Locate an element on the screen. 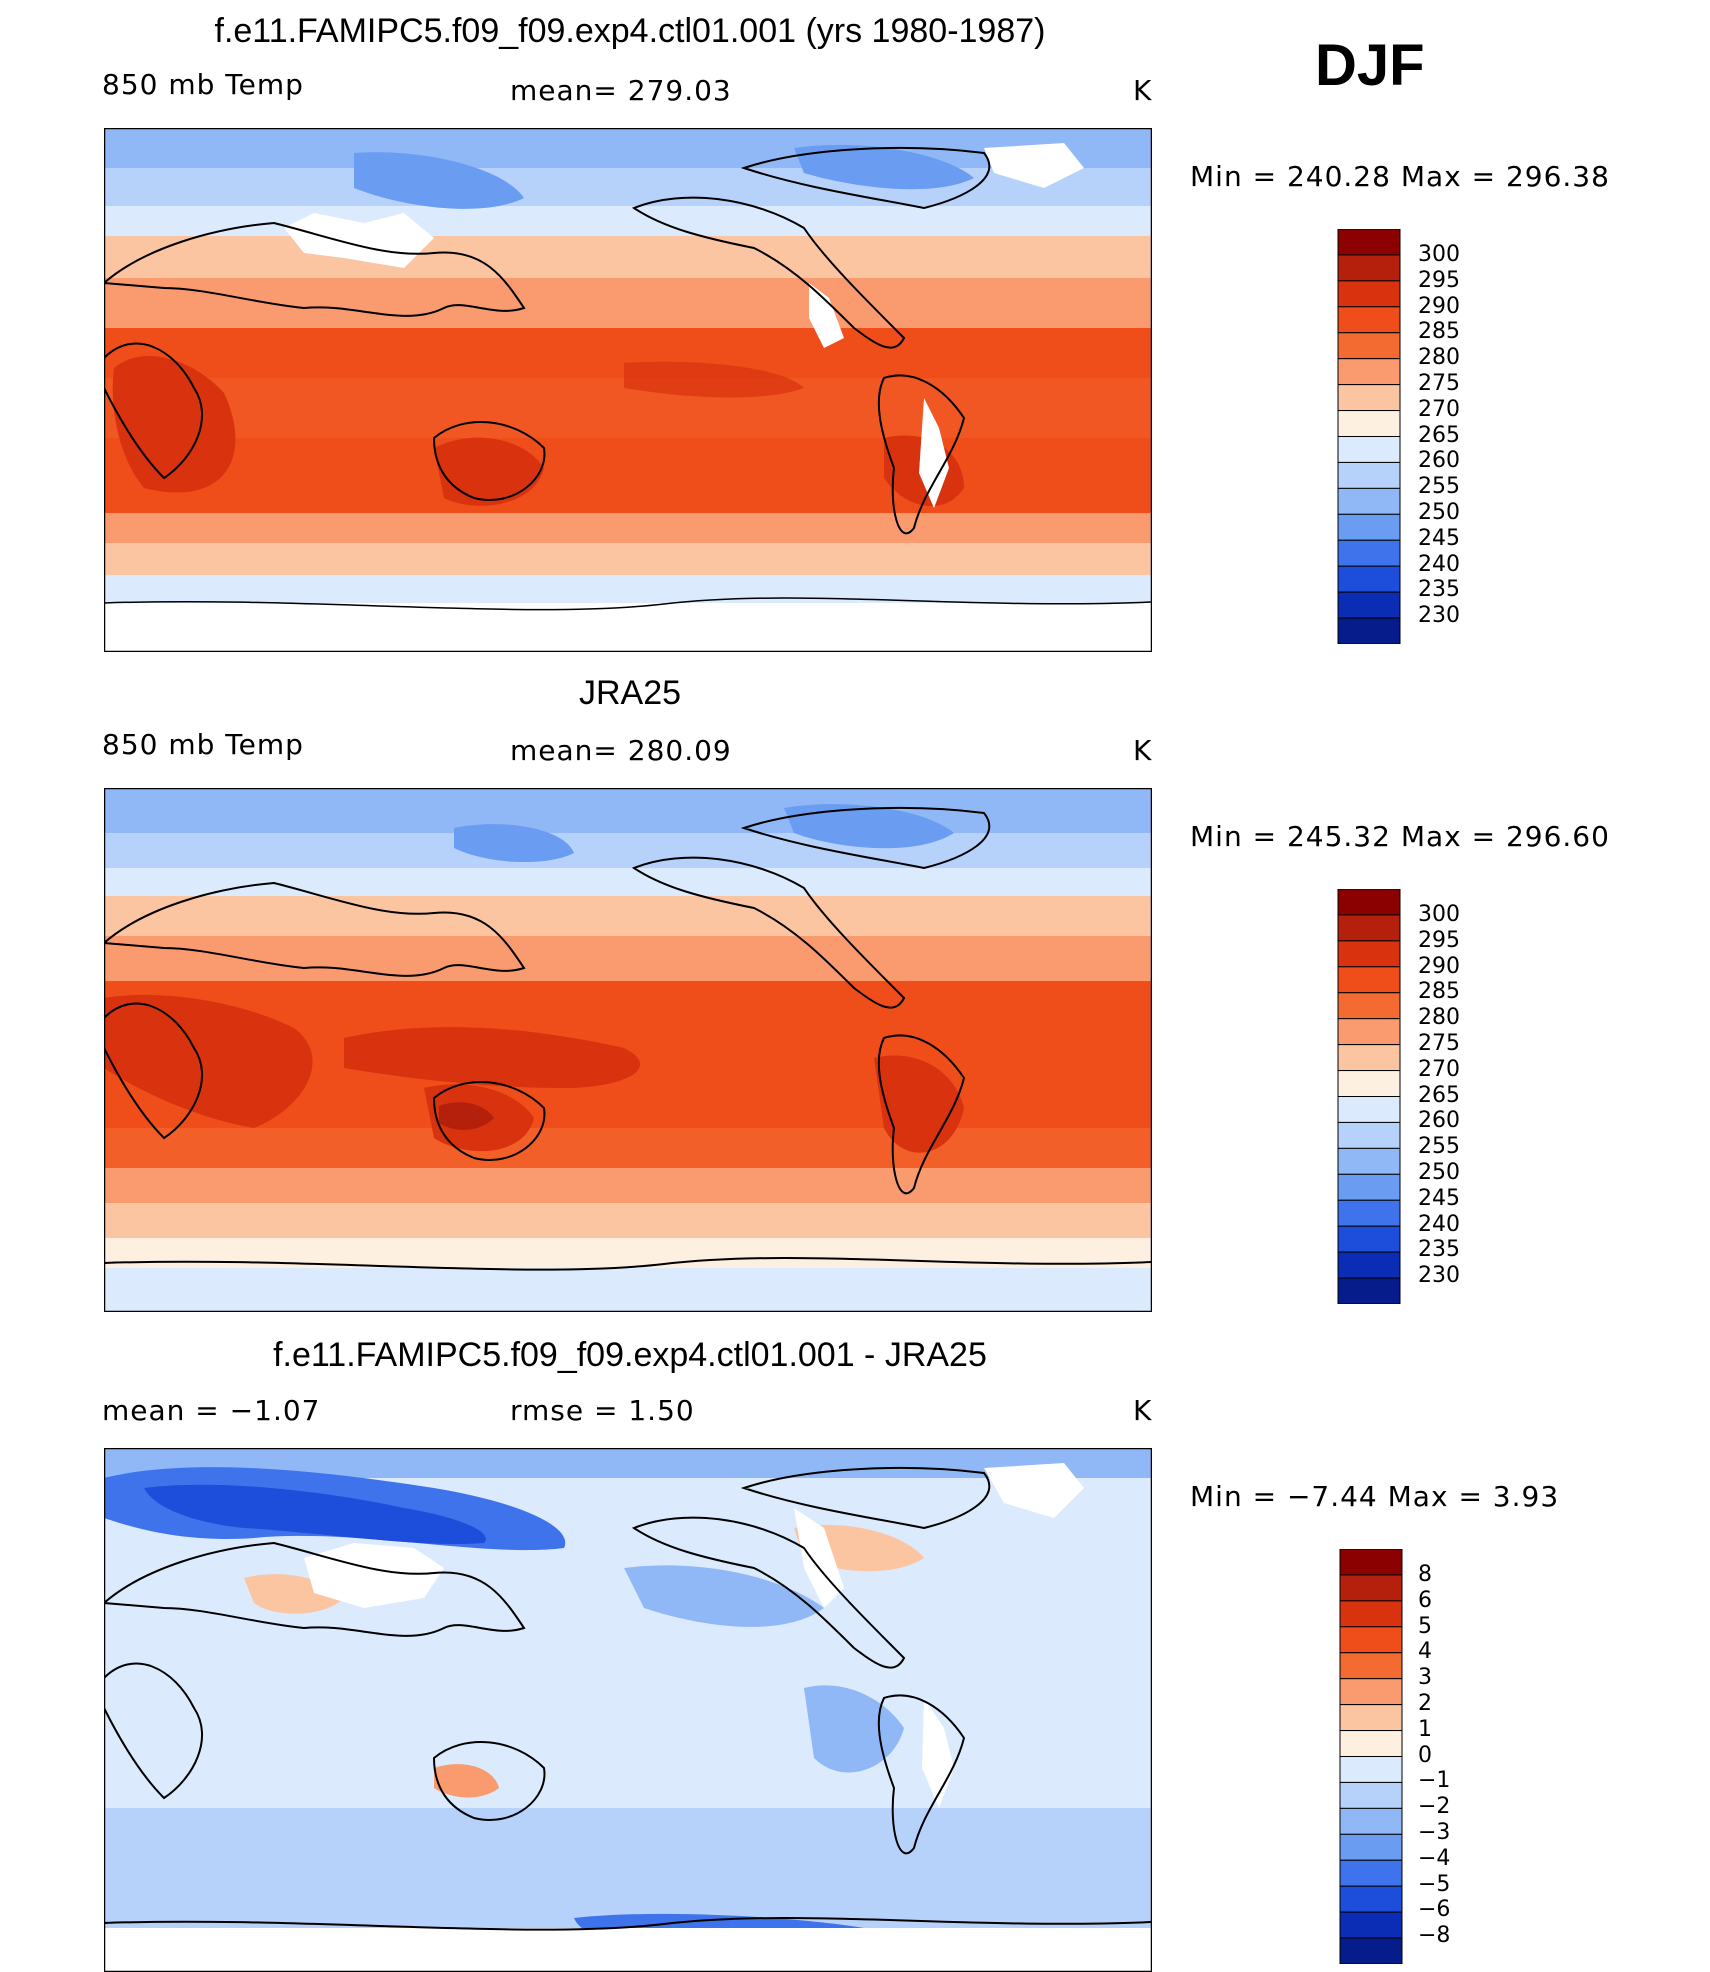  colorbar-tick-label: 300 is located at coordinates (1439, 914).